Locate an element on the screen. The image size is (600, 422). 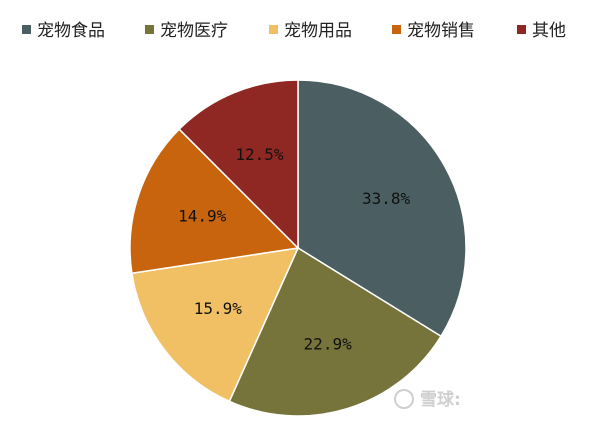
legend-item-5: 其他 is located at coordinates (541, 31).